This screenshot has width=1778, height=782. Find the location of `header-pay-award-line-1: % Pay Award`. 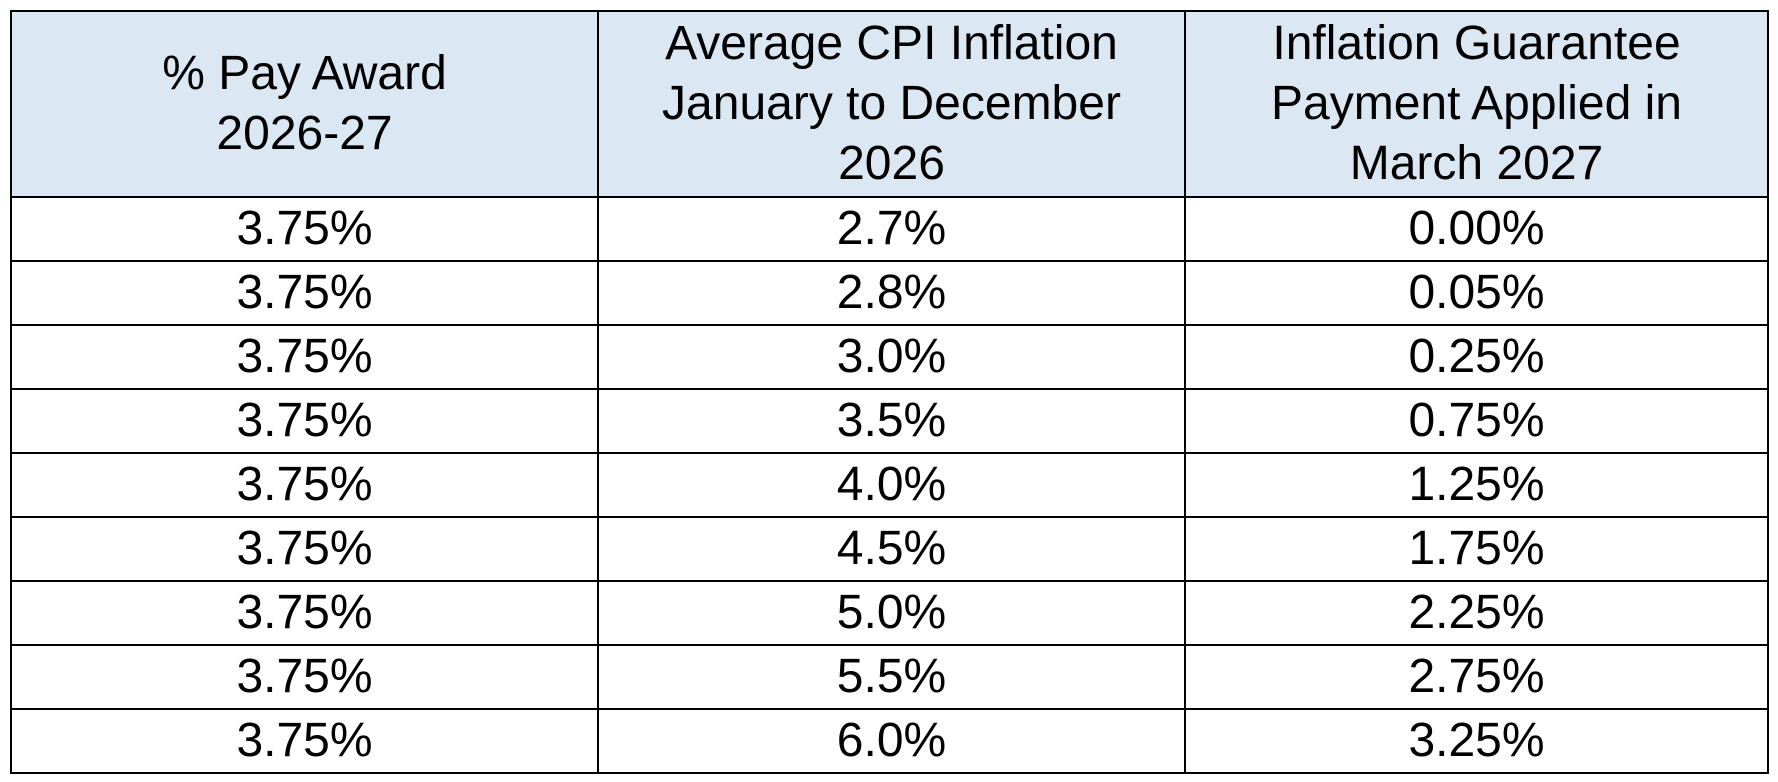

header-pay-award-line-1: % Pay Award is located at coordinates (304, 73).